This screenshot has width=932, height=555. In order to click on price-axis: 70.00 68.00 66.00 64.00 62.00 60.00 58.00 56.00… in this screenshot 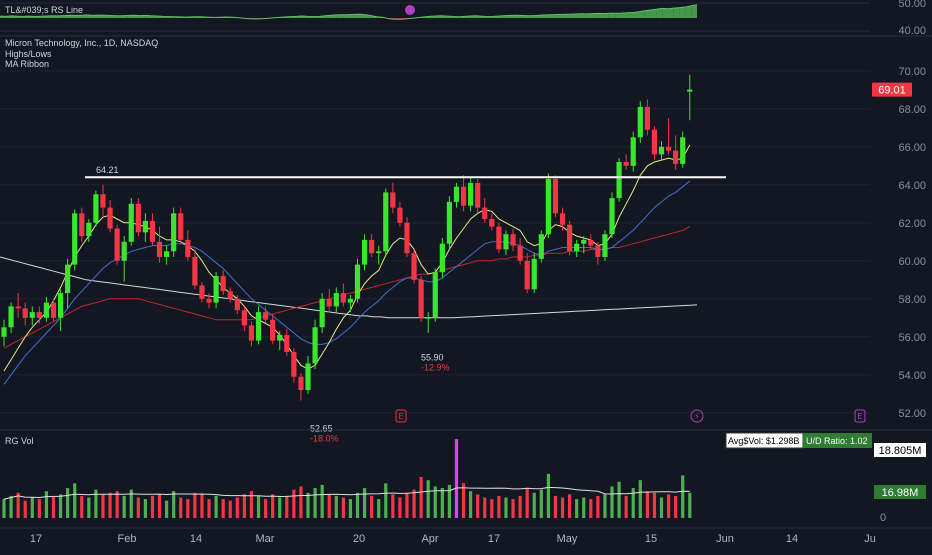, I will do `click(912, 243)`.